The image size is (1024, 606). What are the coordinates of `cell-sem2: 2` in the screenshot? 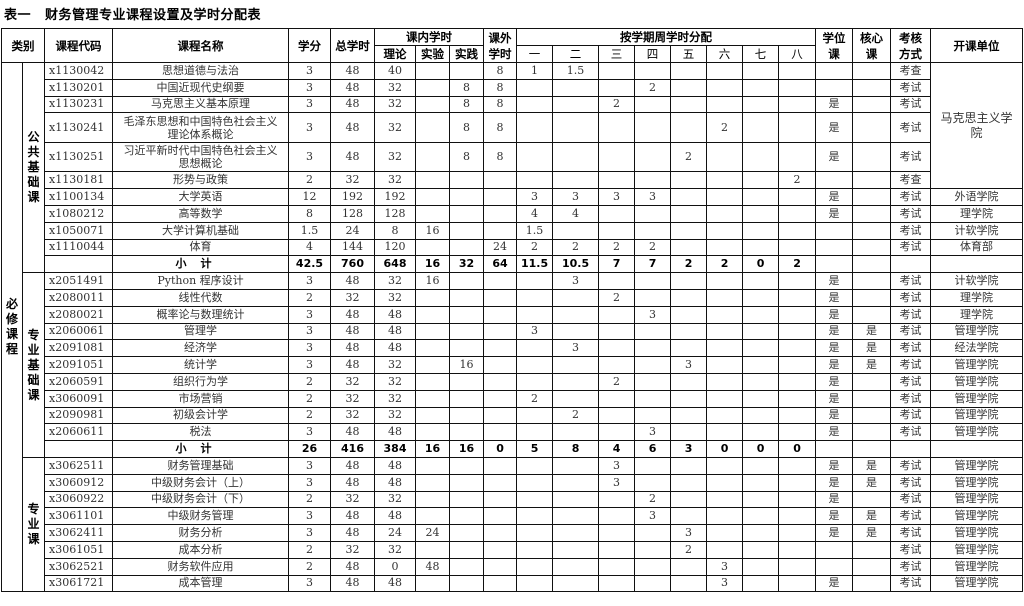 It's located at (576, 247).